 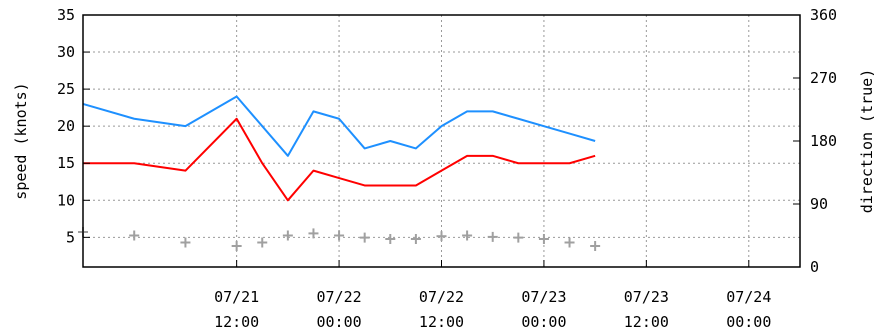 What do you see at coordinates (236, 297) in the screenshot?
I see `x-tick-label-date: 07/21` at bounding box center [236, 297].